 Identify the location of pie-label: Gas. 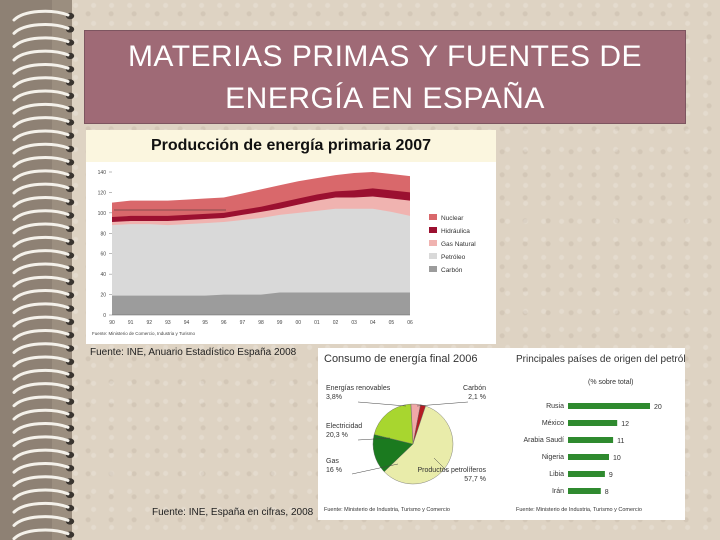
(332, 461).